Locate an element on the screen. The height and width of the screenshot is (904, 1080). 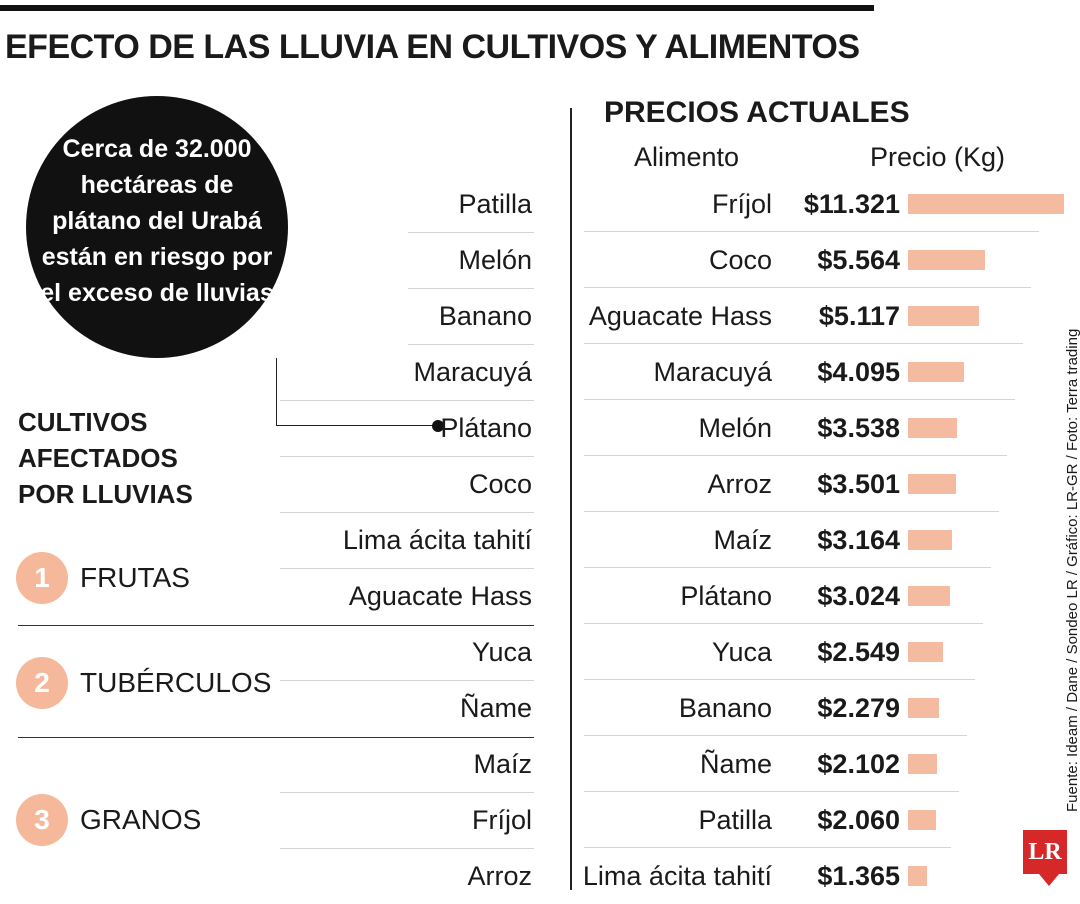
crop-item: Arroz is located at coordinates (499, 876).